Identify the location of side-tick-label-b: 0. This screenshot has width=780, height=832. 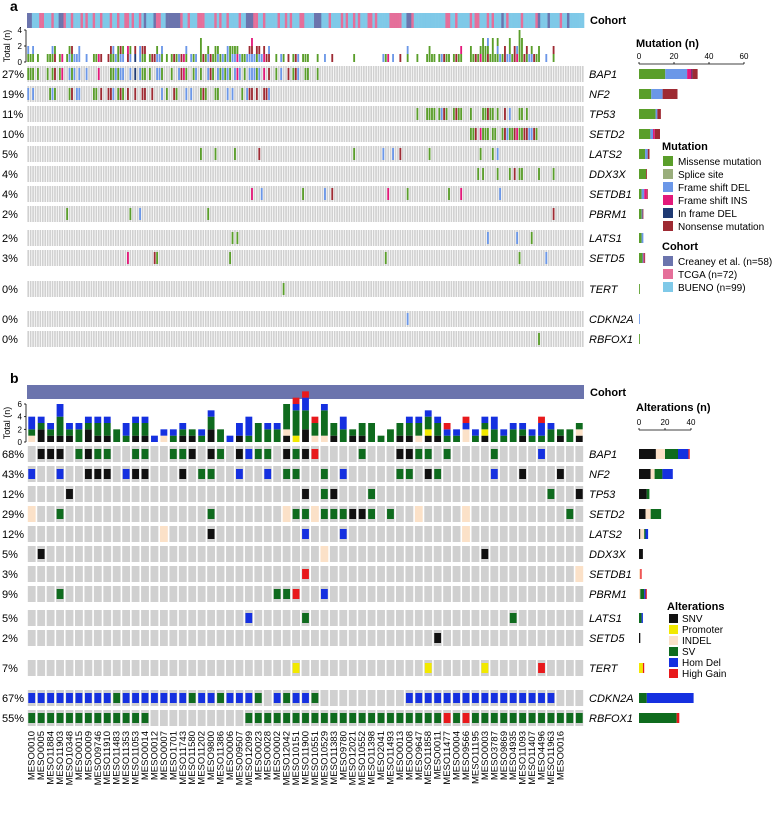
(639, 422).